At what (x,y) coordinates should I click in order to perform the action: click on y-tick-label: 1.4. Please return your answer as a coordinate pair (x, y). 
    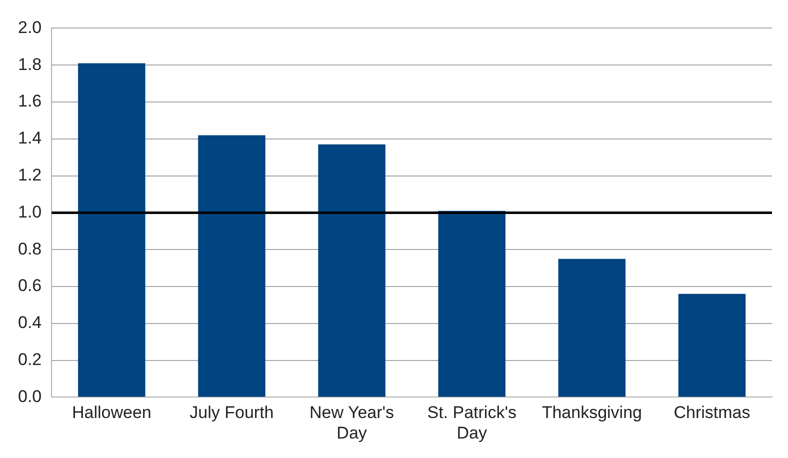
    Looking at the image, I should click on (30, 138).